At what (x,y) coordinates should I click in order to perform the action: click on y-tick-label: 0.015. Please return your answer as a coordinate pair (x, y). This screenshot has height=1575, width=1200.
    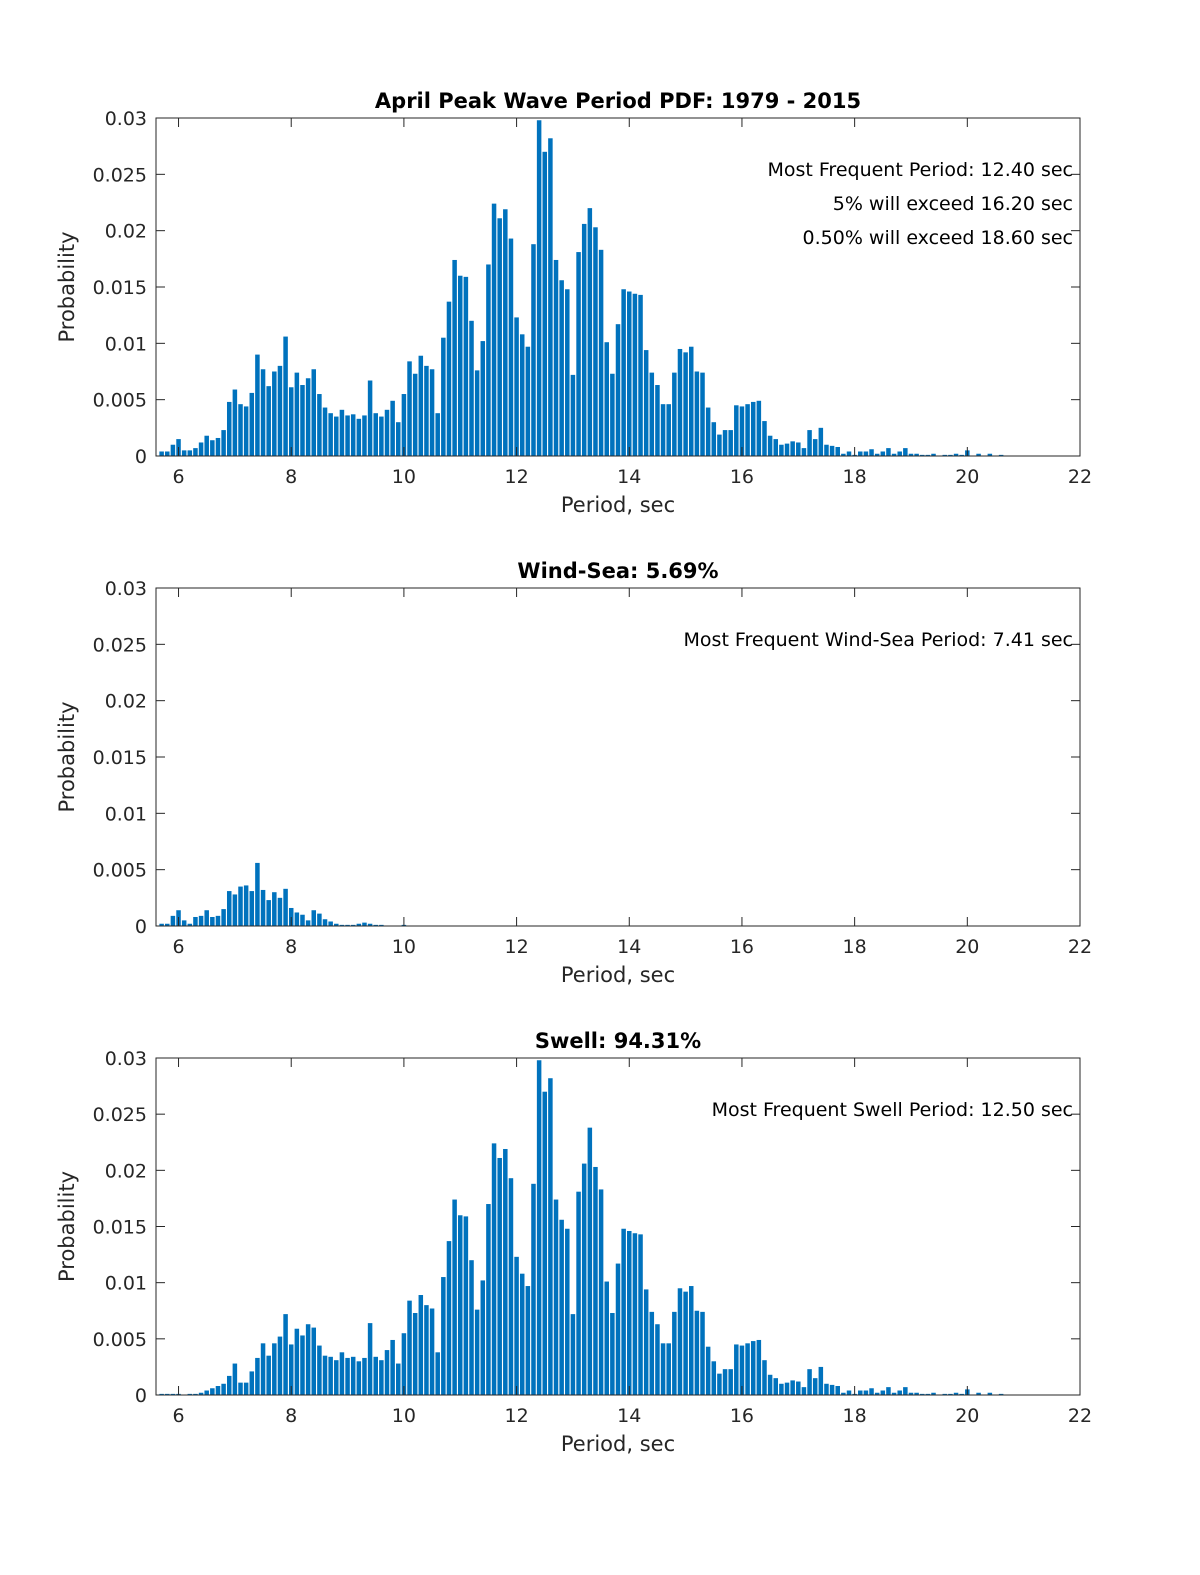
    Looking at the image, I should click on (120, 758).